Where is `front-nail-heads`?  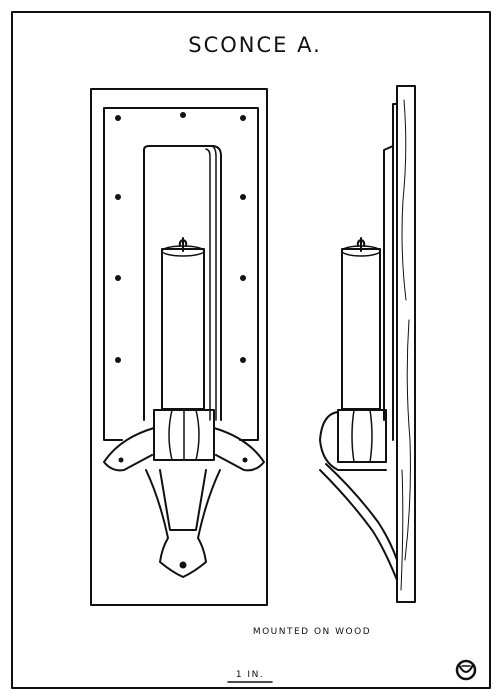 front-nail-heads is located at coordinates (180, 237).